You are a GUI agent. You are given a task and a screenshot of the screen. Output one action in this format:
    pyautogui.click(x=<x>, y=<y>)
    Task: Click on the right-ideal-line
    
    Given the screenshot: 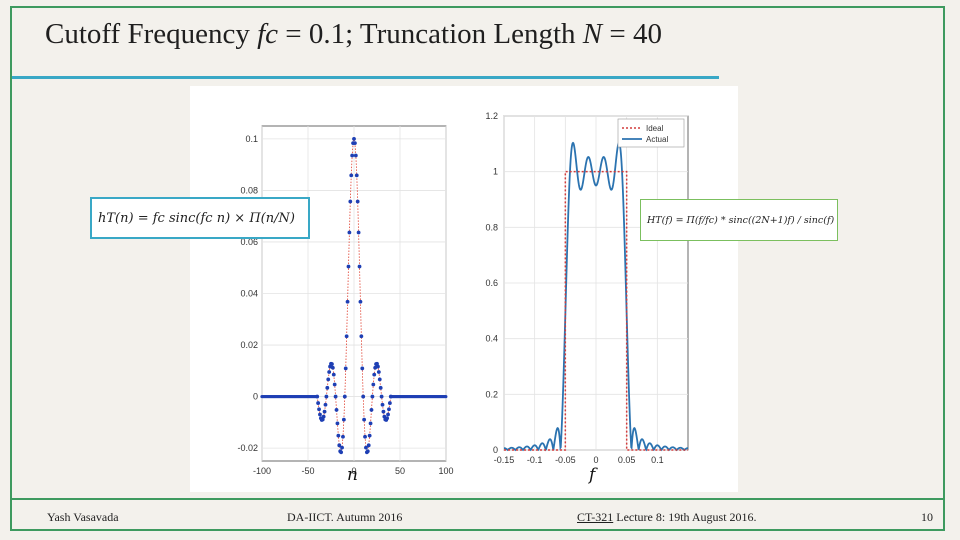 What is the action you would take?
    pyautogui.click(x=596, y=310)
    